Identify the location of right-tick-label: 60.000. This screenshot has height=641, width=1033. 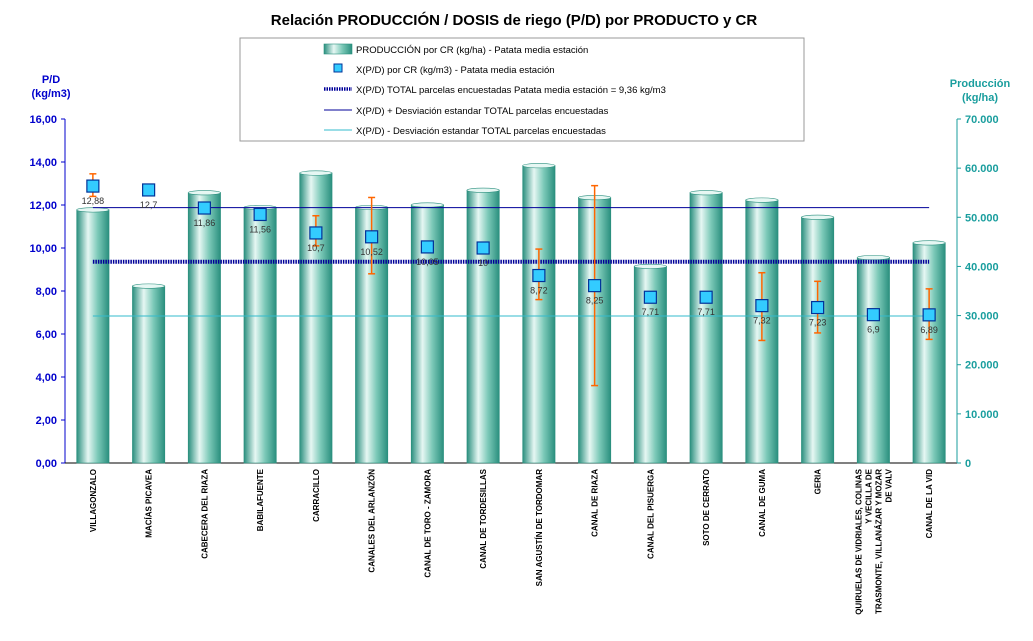
(982, 169).